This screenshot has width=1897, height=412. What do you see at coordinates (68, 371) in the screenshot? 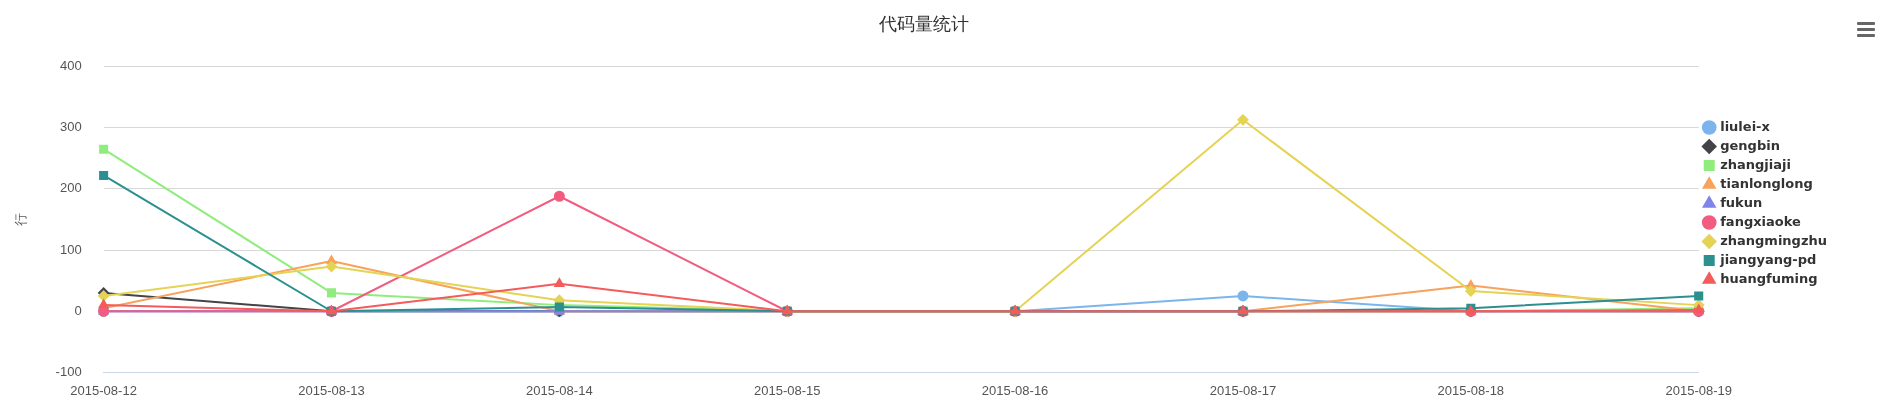
I see `y-tick-label: -100` at bounding box center [68, 371].